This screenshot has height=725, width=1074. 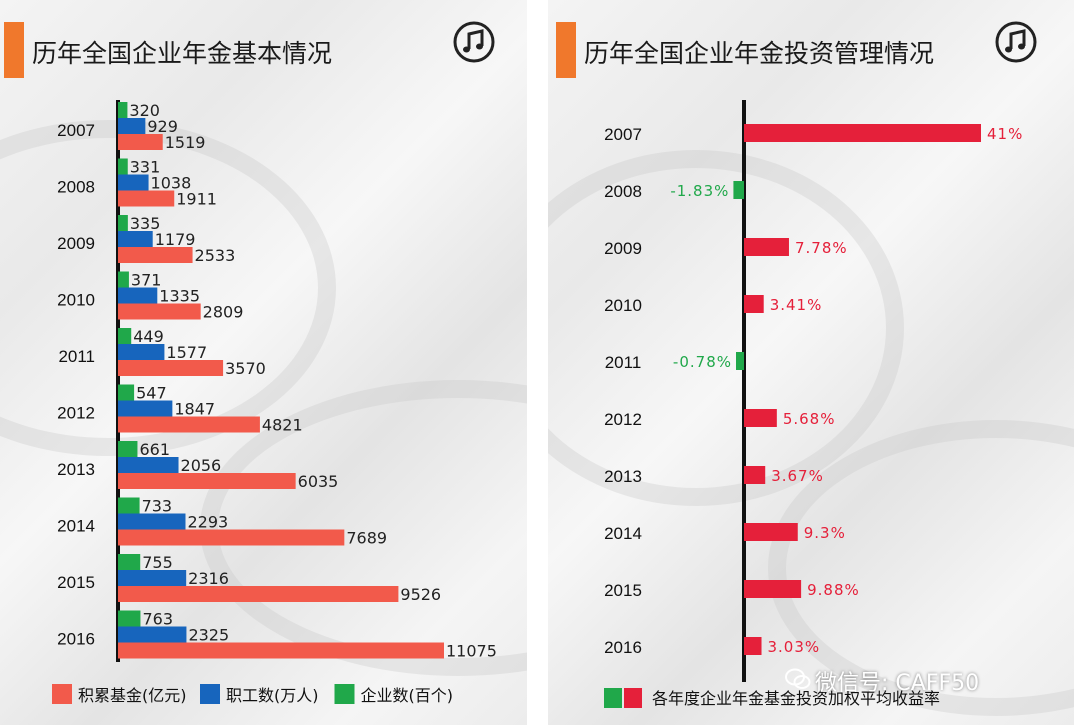 I want to click on data-label: 371, so click(x=146, y=280).